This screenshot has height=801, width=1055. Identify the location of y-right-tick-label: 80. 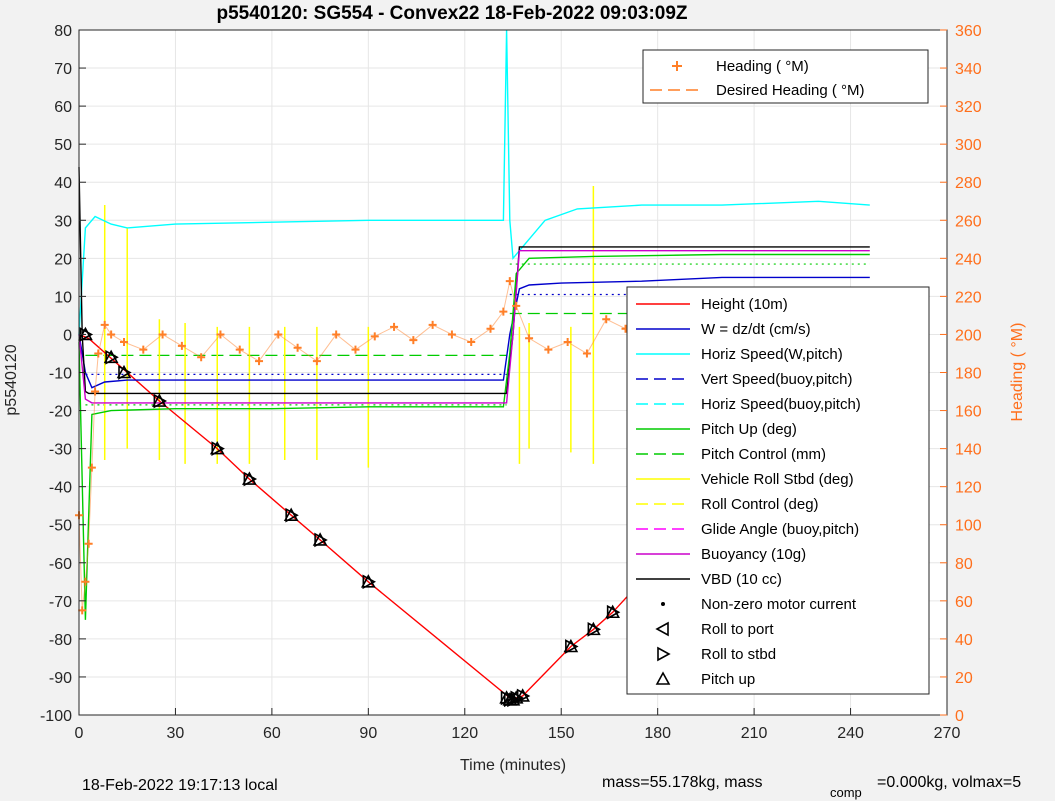
(964, 564).